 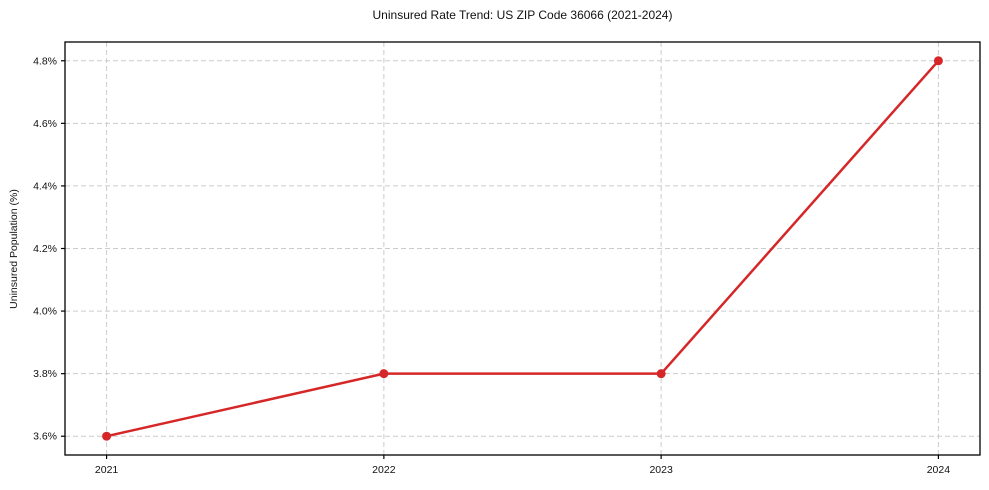 I want to click on y-tick-label: 4.2%, so click(x=45, y=249).